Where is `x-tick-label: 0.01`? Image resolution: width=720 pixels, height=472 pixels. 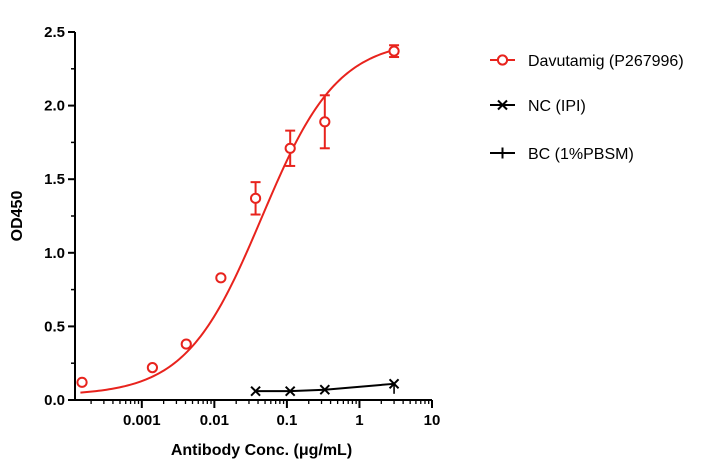 x-tick-label: 0.01 is located at coordinates (214, 420).